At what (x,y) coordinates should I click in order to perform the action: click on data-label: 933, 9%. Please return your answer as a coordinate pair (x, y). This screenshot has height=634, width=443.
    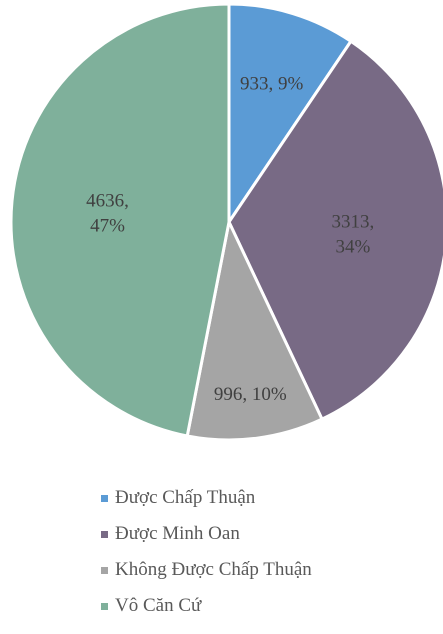
    Looking at the image, I should click on (272, 83).